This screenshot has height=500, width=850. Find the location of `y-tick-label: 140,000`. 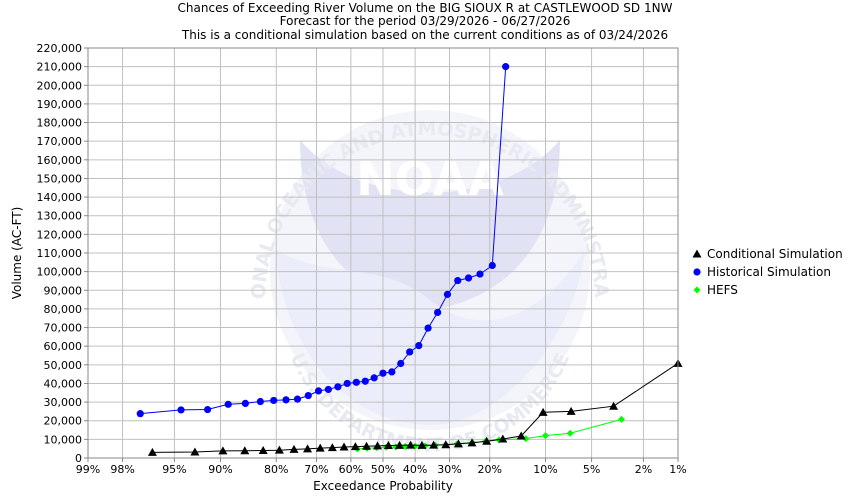

y-tick-label: 140,000 is located at coordinates (60, 197).